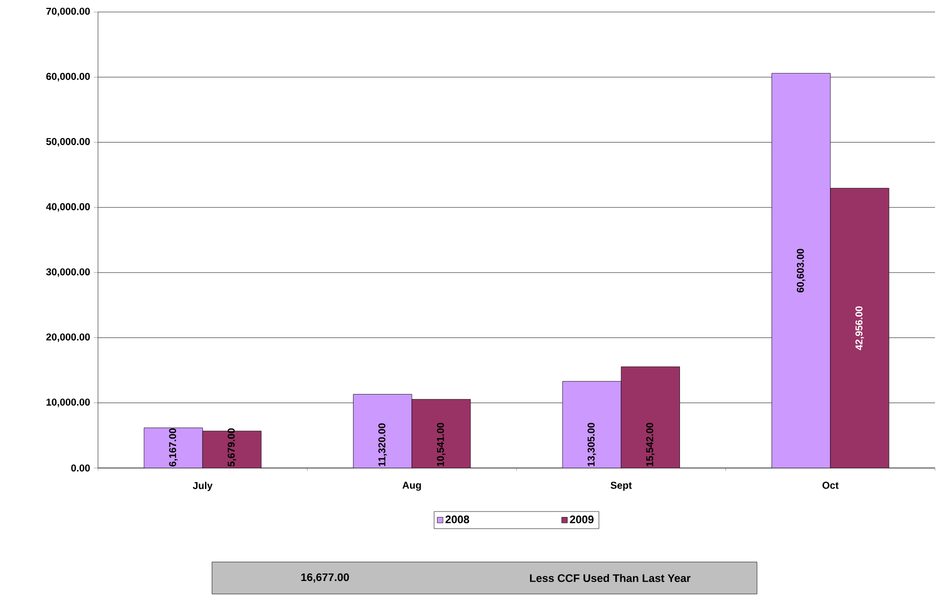 The height and width of the screenshot is (596, 943). I want to click on x-tick-label: Aug, so click(411, 486).